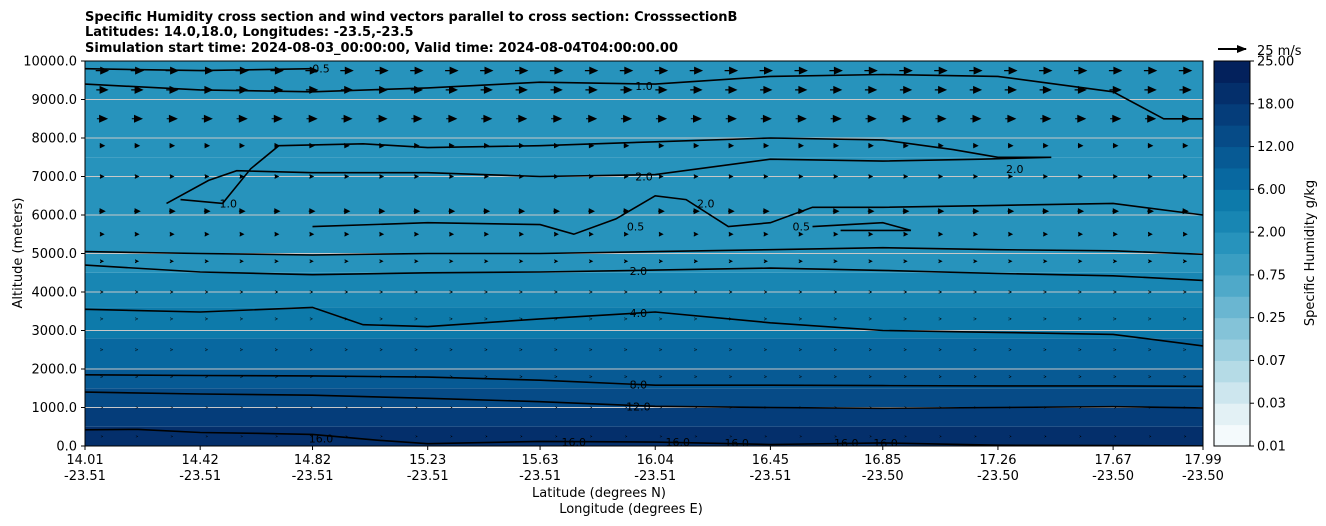 Image resolution: width=1326 pixels, height=526 pixels. Describe the element at coordinates (655, 460) in the screenshot. I see `x-tick-label-lat: 16.04` at that location.